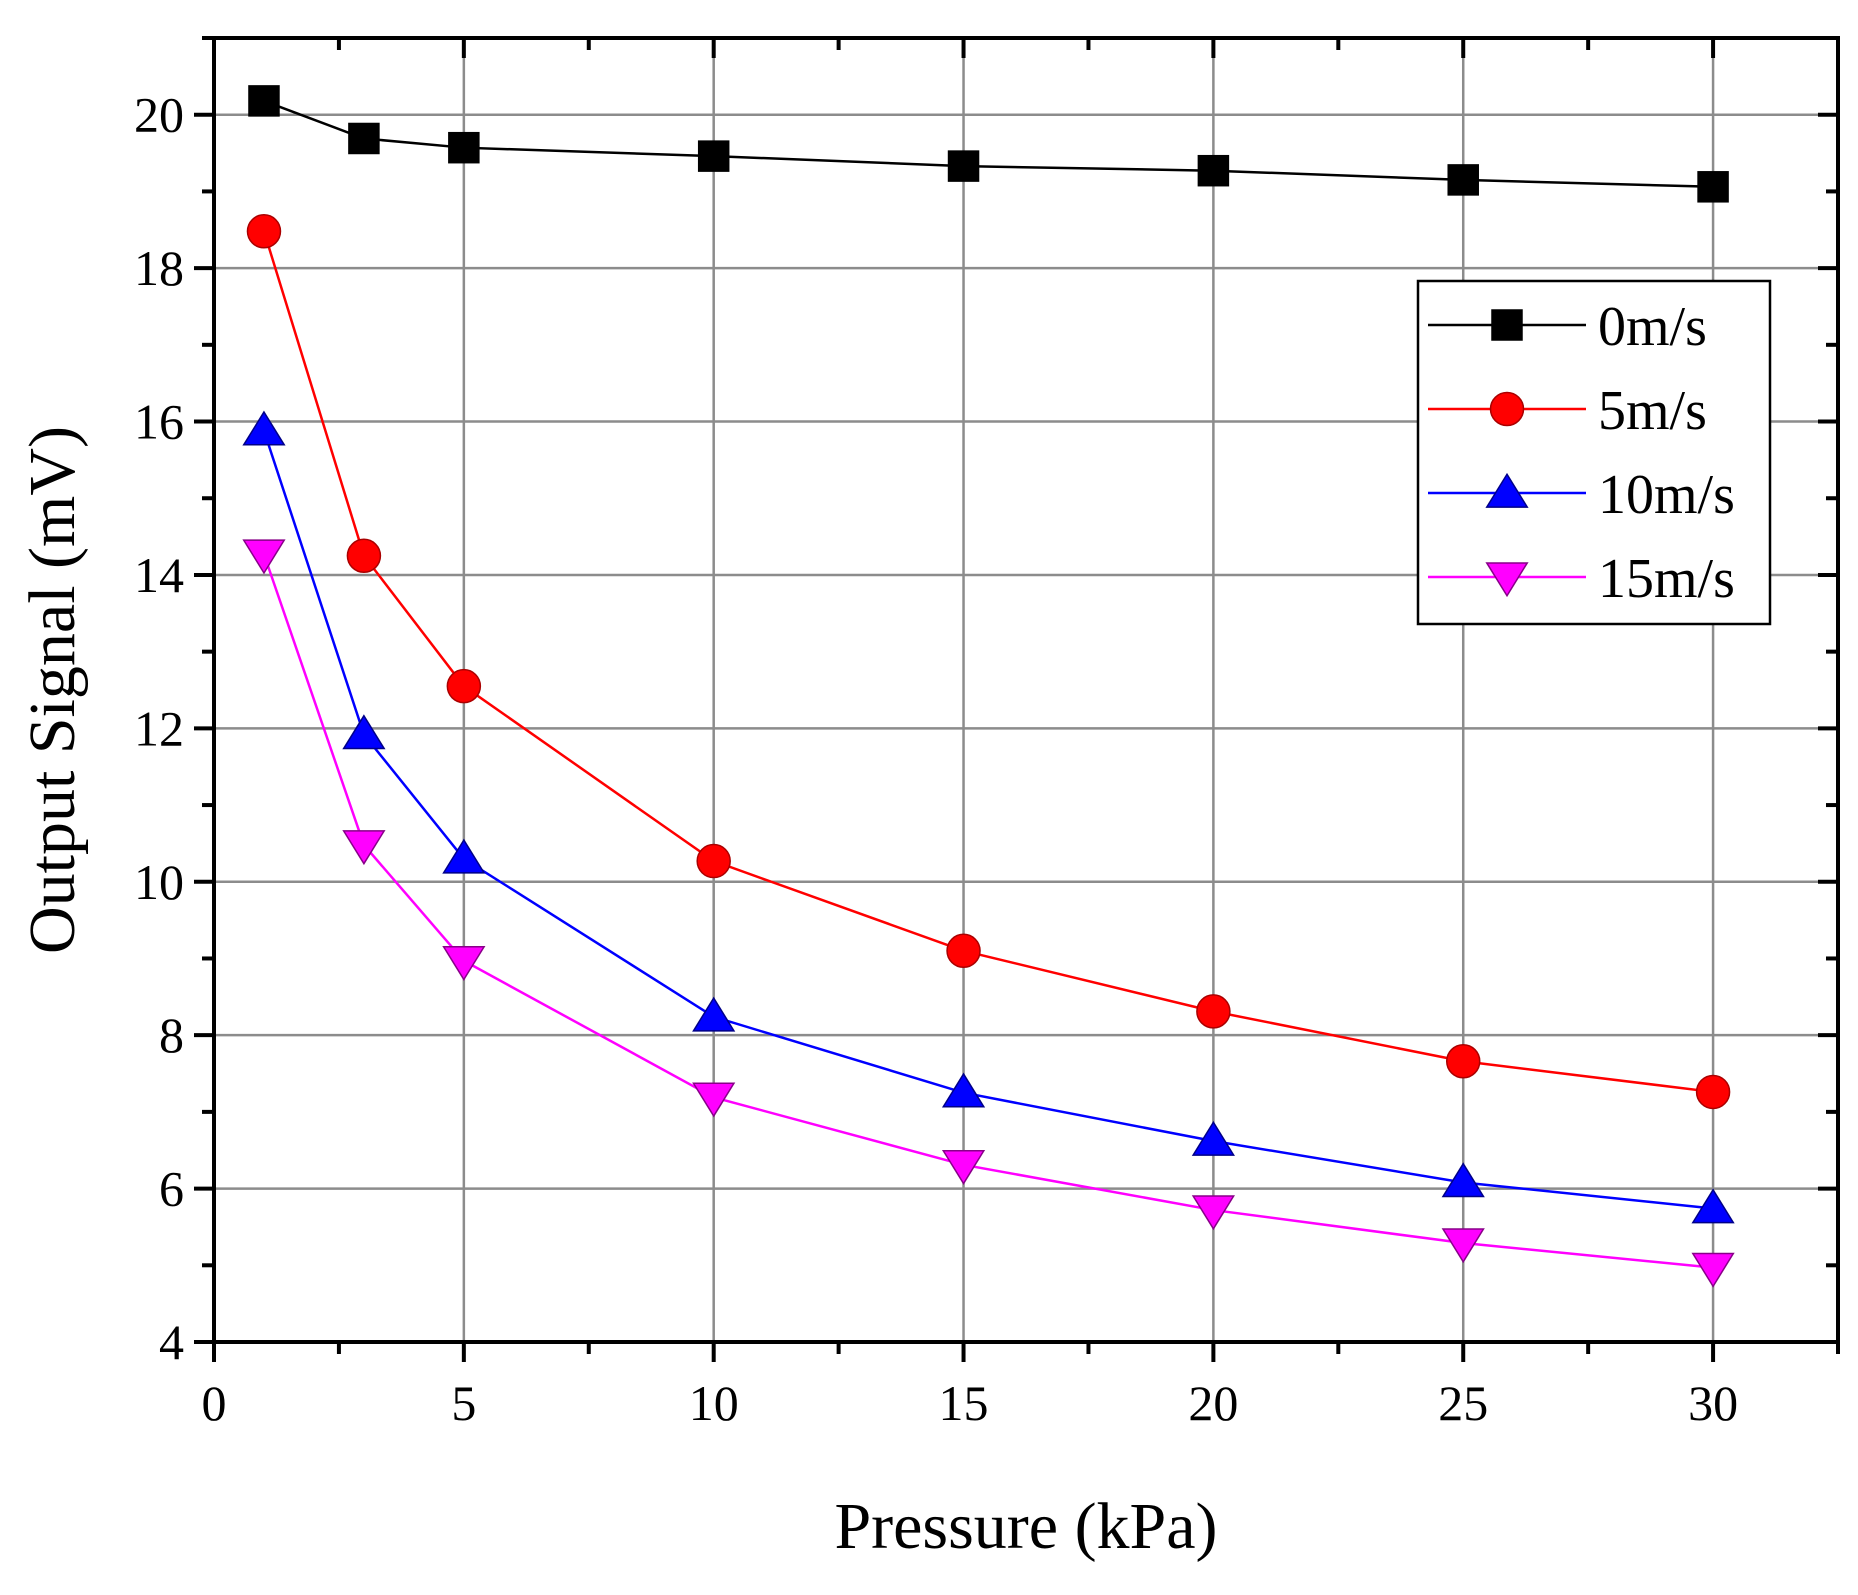  Describe the element at coordinates (159, 115) in the screenshot. I see `y-tick-label: 20` at that location.